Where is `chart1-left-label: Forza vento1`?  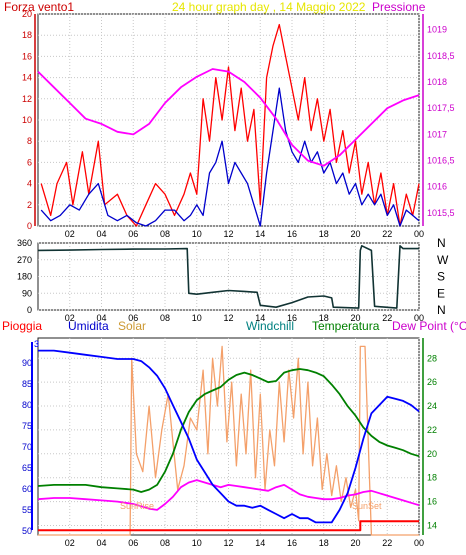 chart1-left-label: Forza vento1 is located at coordinates (39, 7).